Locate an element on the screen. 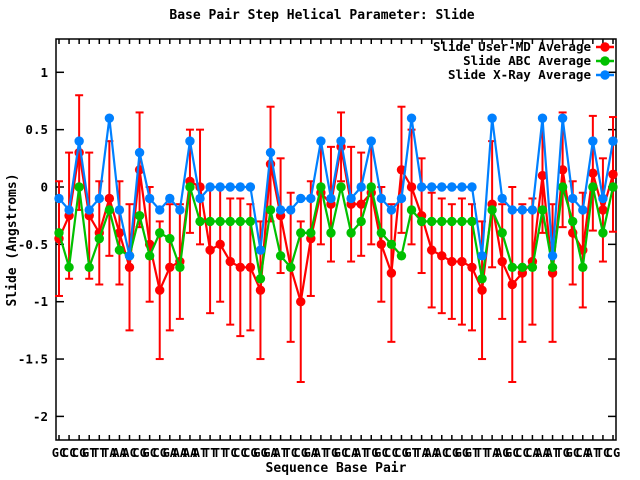 The width and height of the screenshot is (640, 480). y-tick-label: -0.5 is located at coordinates (33, 244).